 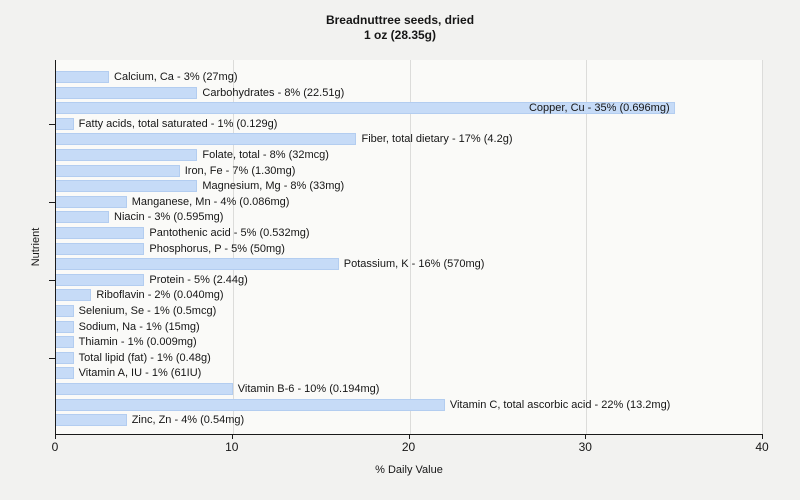 I want to click on bar-calcium-ca, so click(x=83, y=77).